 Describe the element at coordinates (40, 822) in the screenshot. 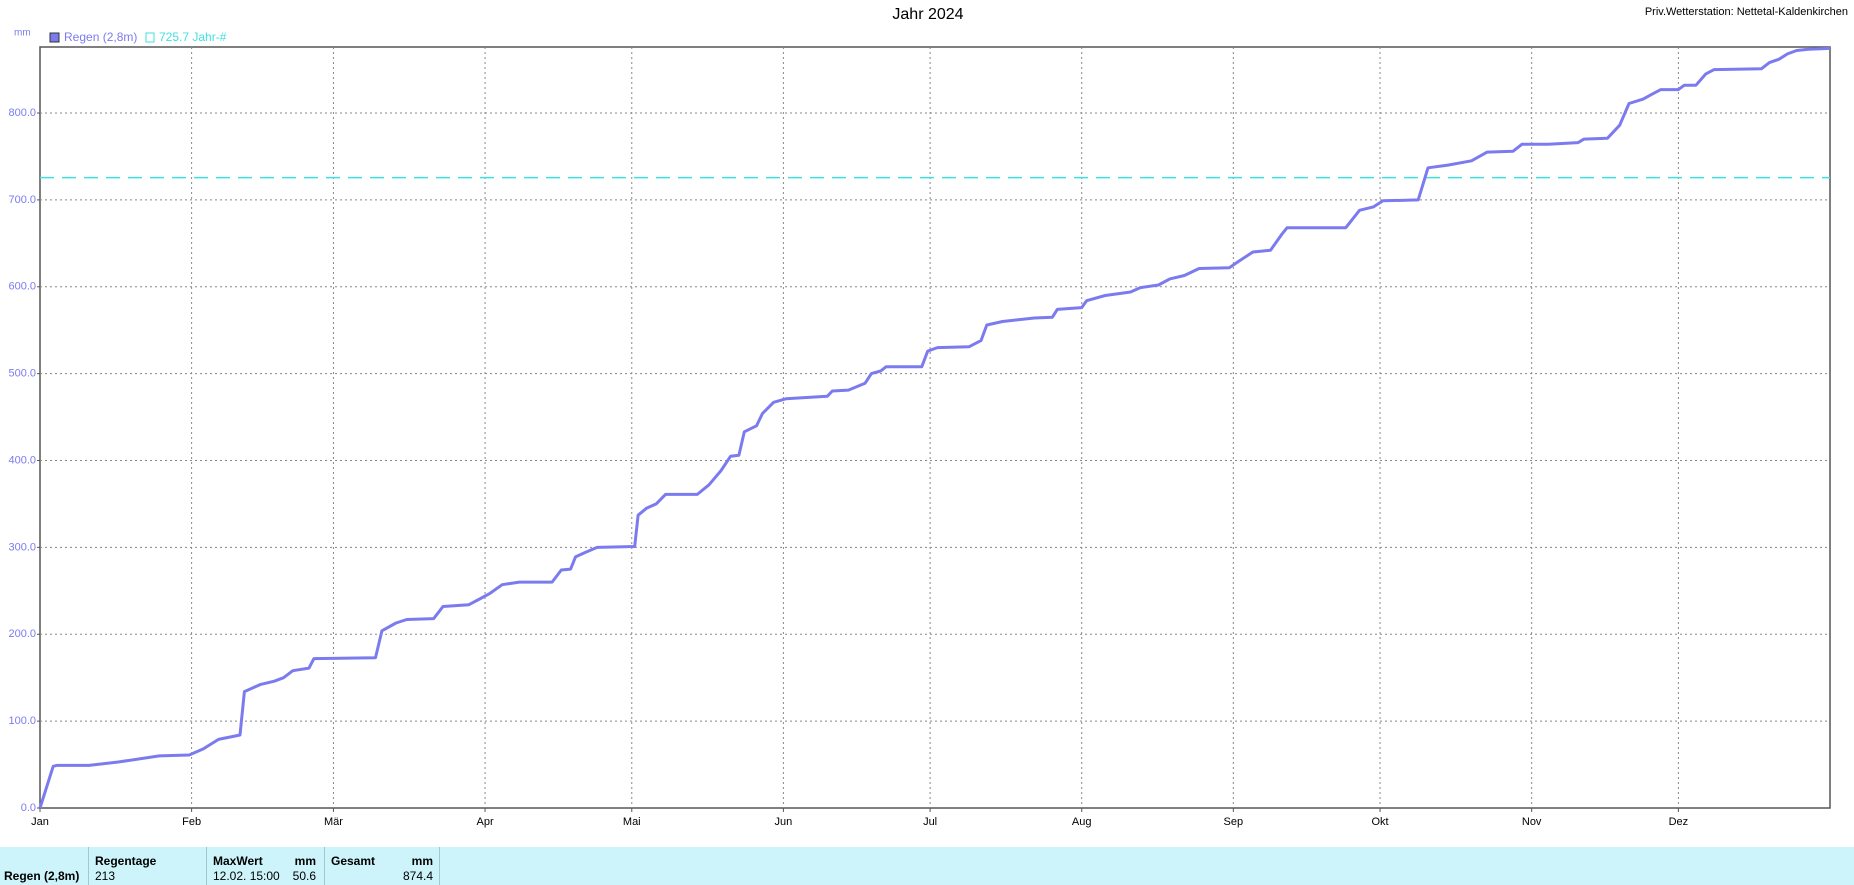

I see `x-tick-label: Jan` at that location.